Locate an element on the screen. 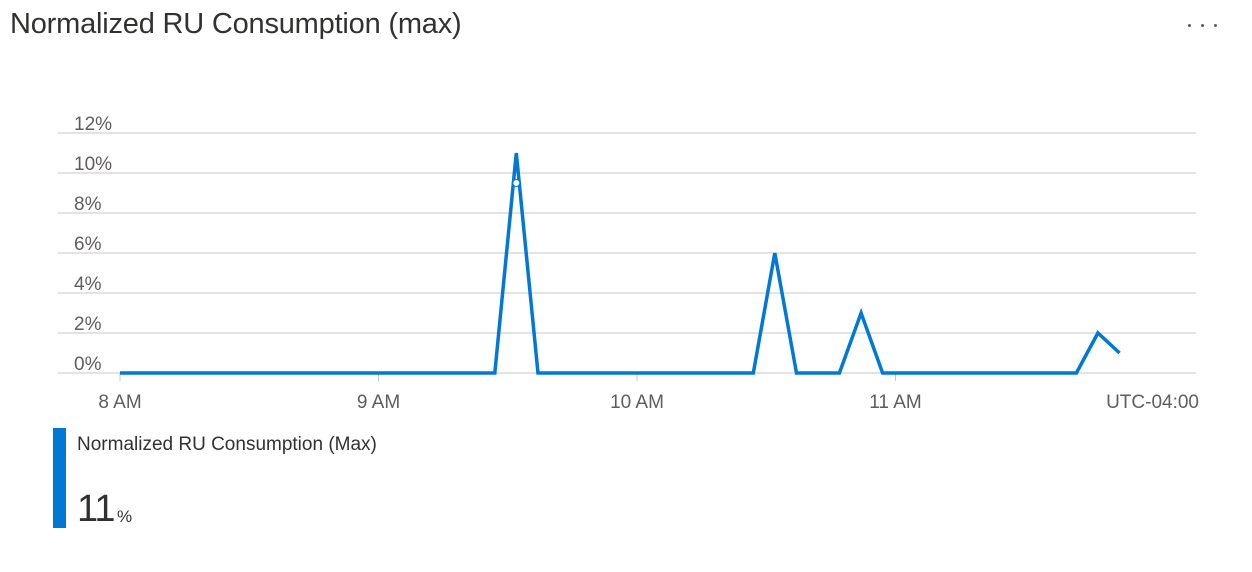 The image size is (1252, 572). legend-value: 11 is located at coordinates (96, 509).